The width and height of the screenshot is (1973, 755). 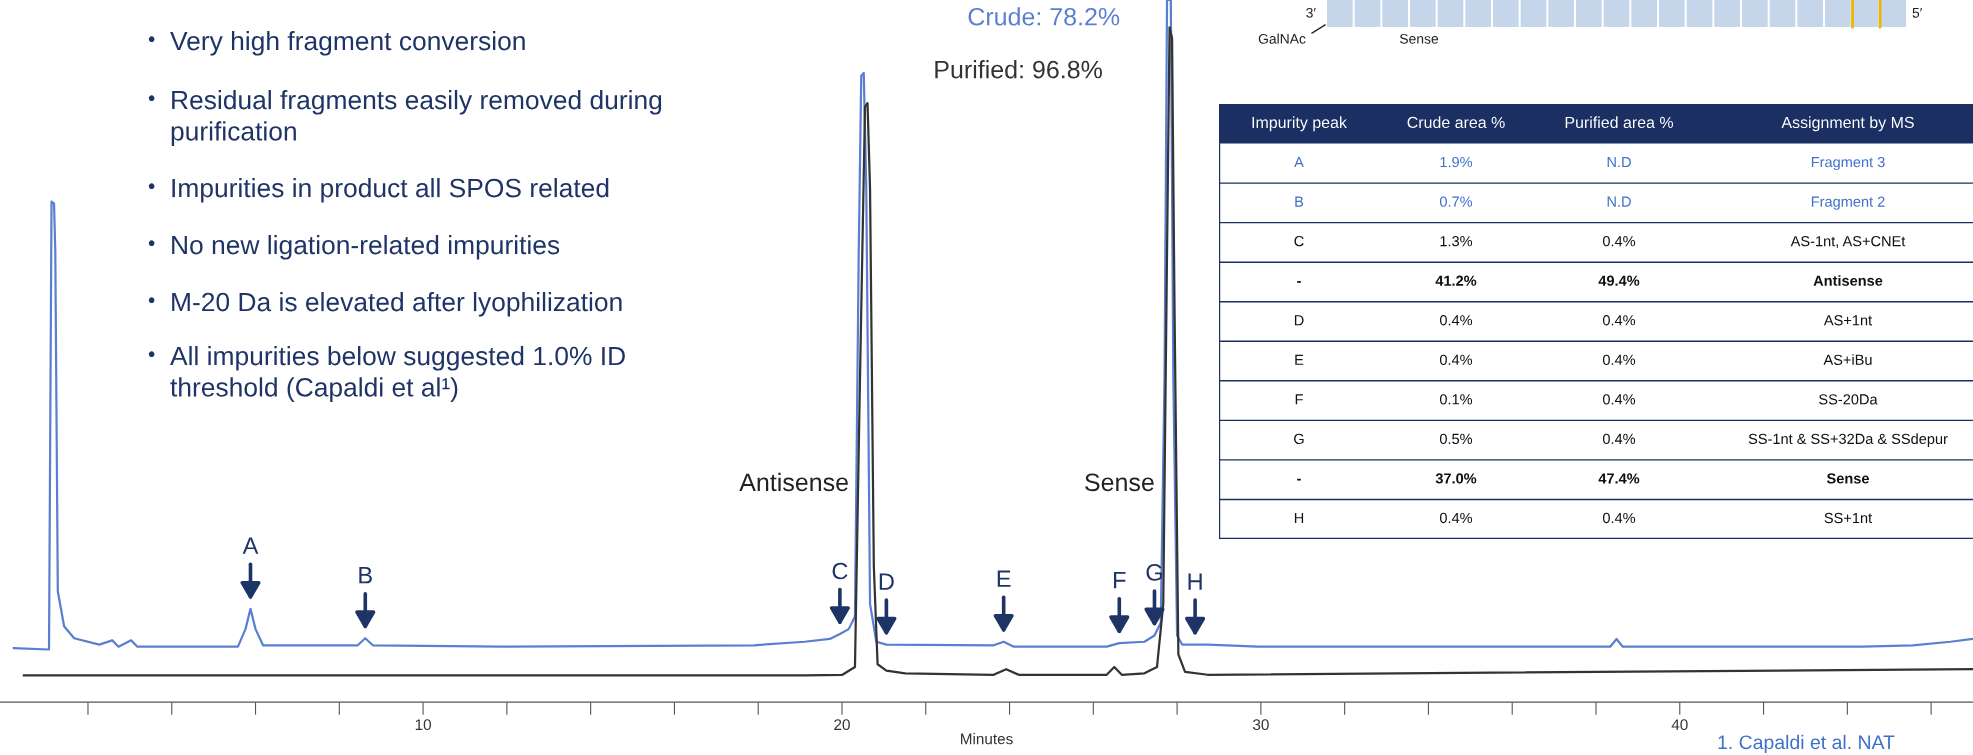 I want to click on annotation: • Impurities in product all SPOS related, so click(x=378, y=190).